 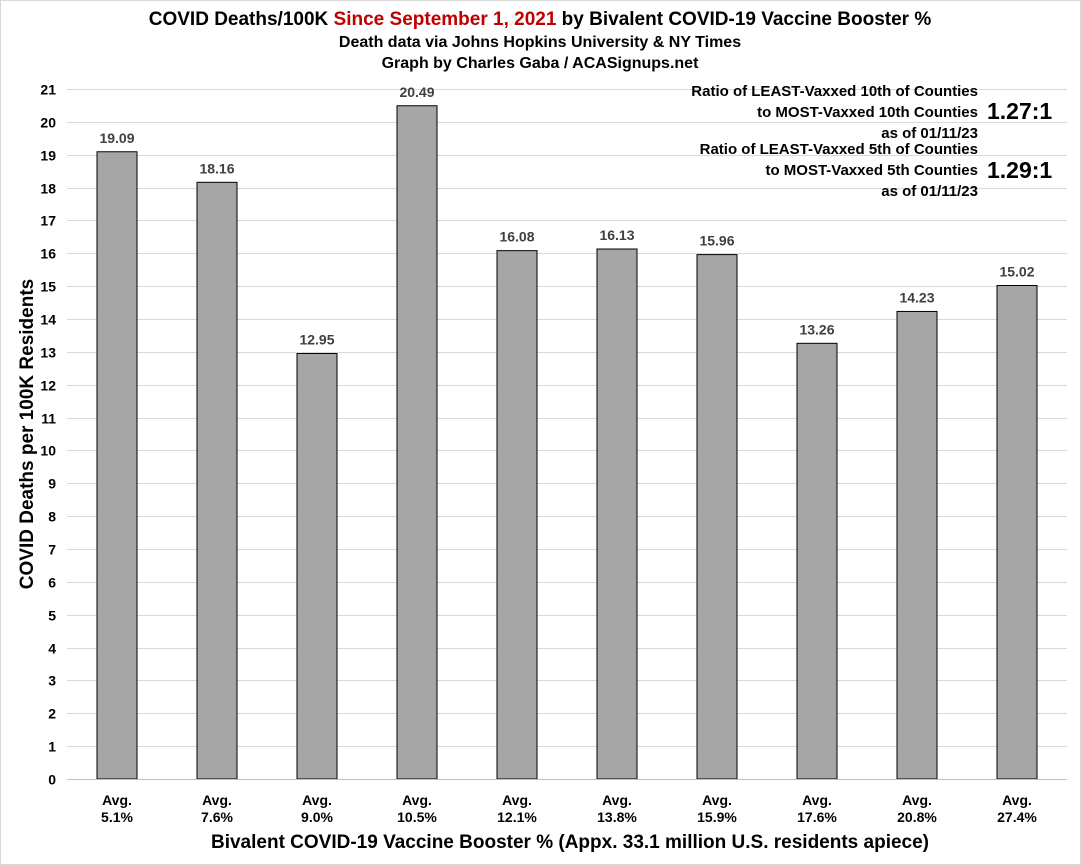 I want to click on y-tick-label: 11, so click(x=48, y=419).